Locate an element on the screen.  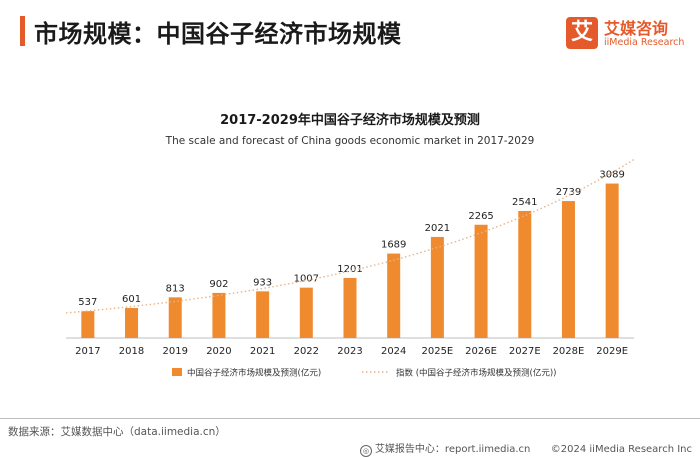
bar-2019 is located at coordinates (175, 317).